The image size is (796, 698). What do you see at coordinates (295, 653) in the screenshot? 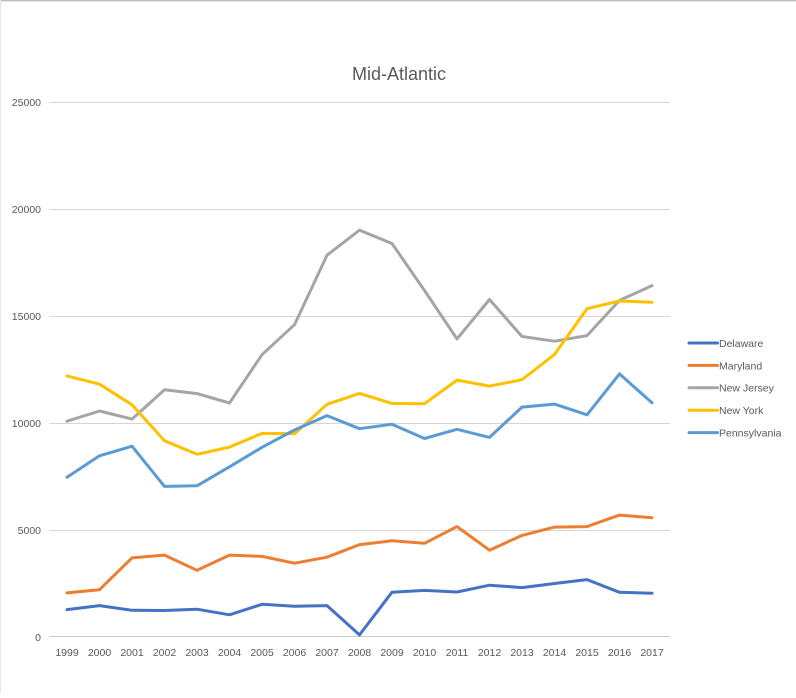
I see `svg-text: 2006` at bounding box center [295, 653].